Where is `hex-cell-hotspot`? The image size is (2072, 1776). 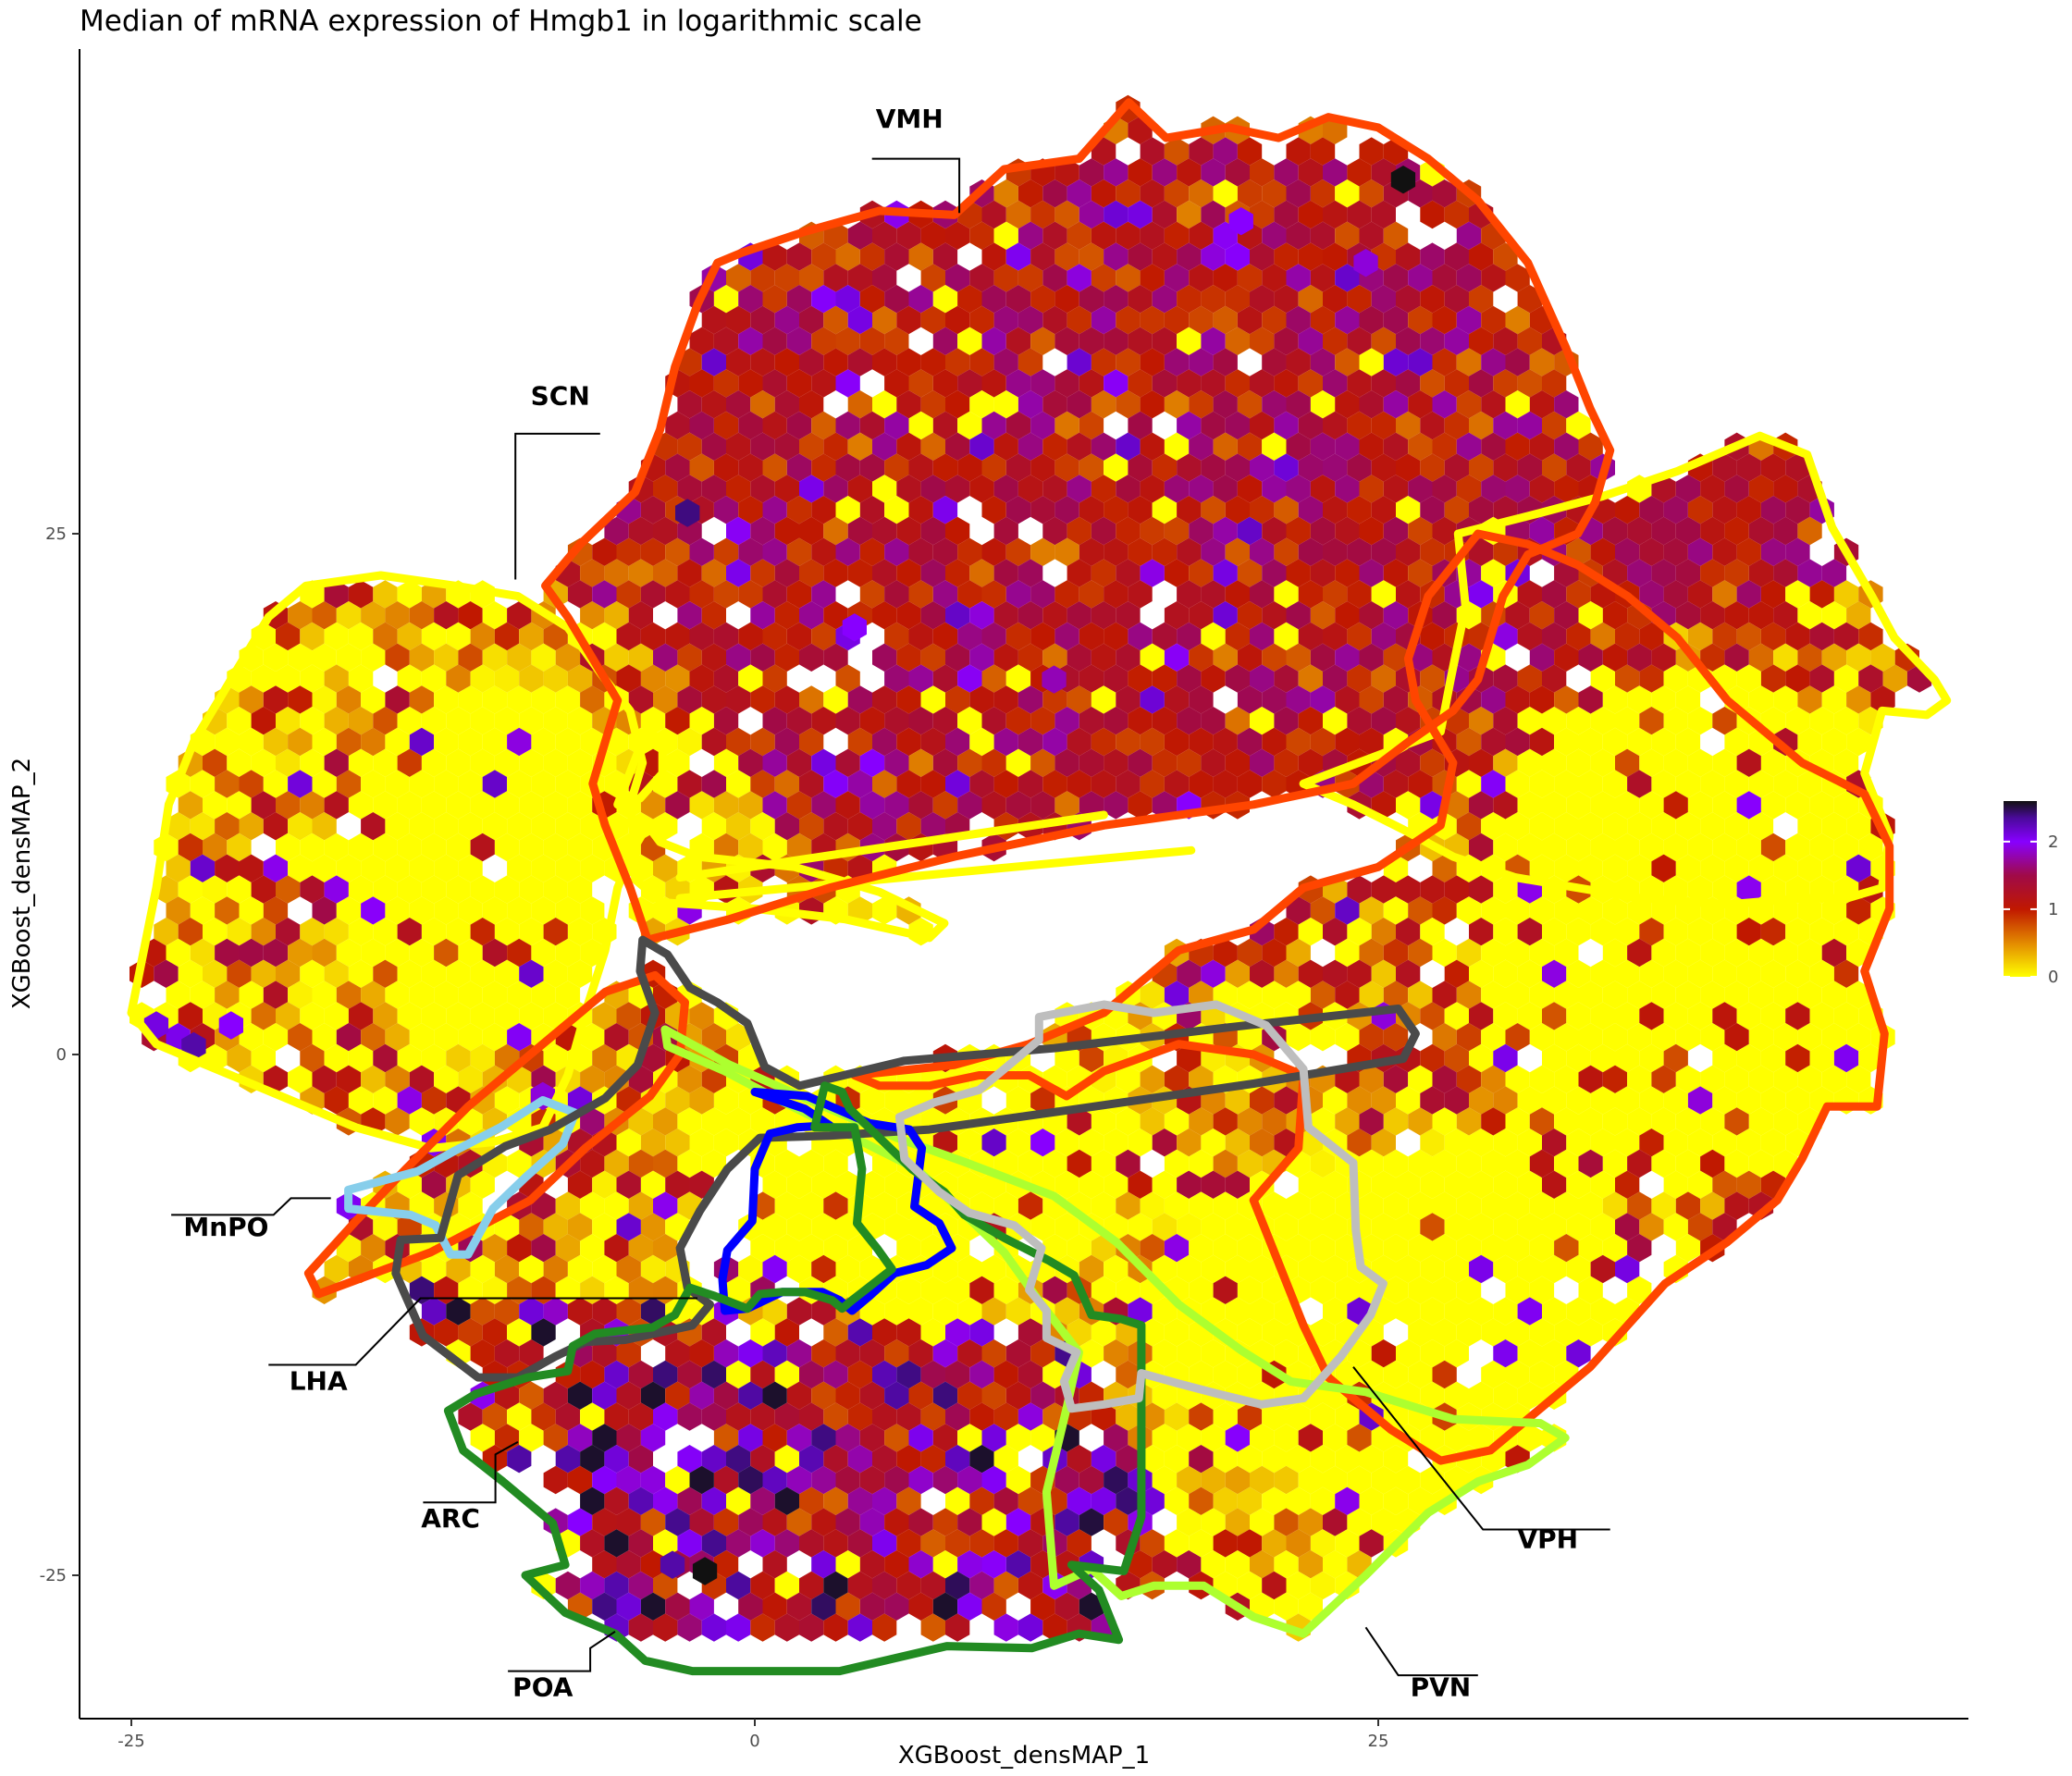 hex-cell-hotspot is located at coordinates (231, 1026).